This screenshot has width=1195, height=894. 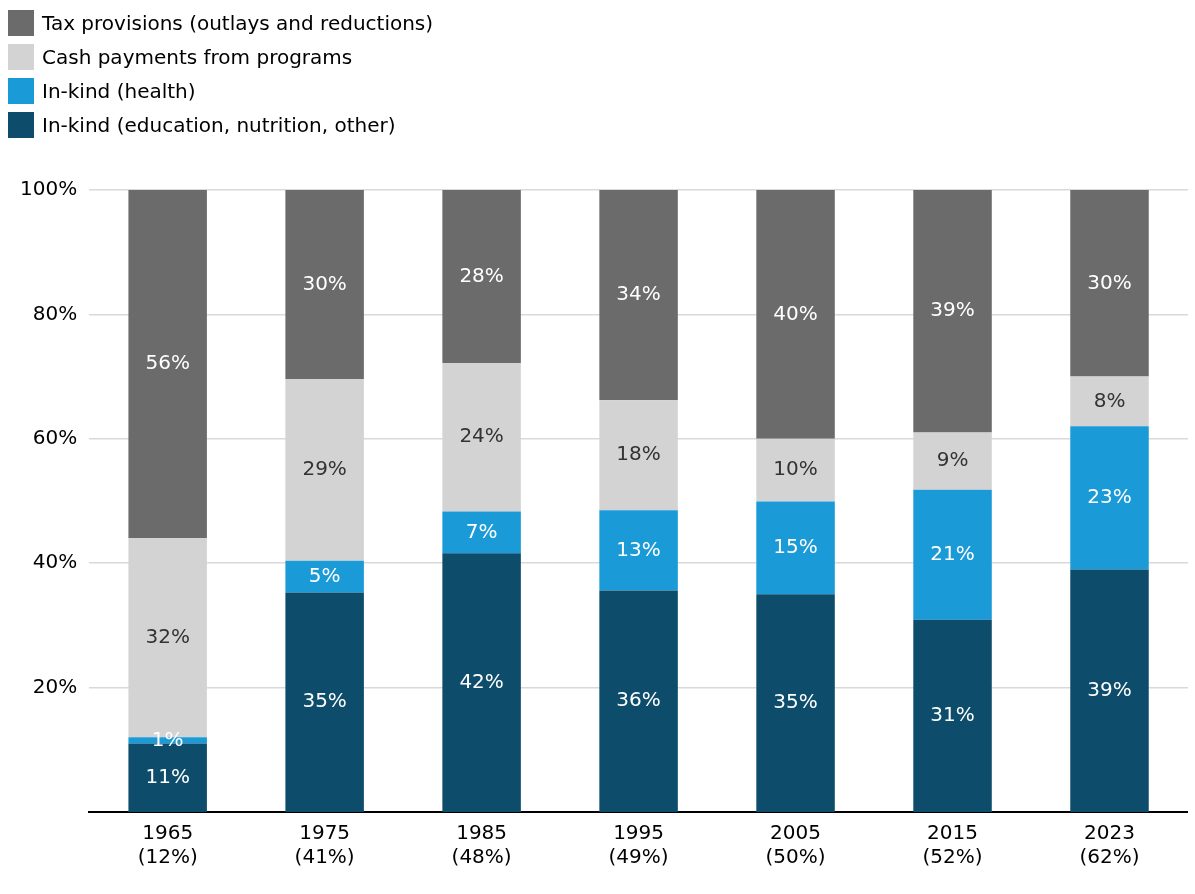 I want to click on data-label: 21%, so click(x=952, y=553).